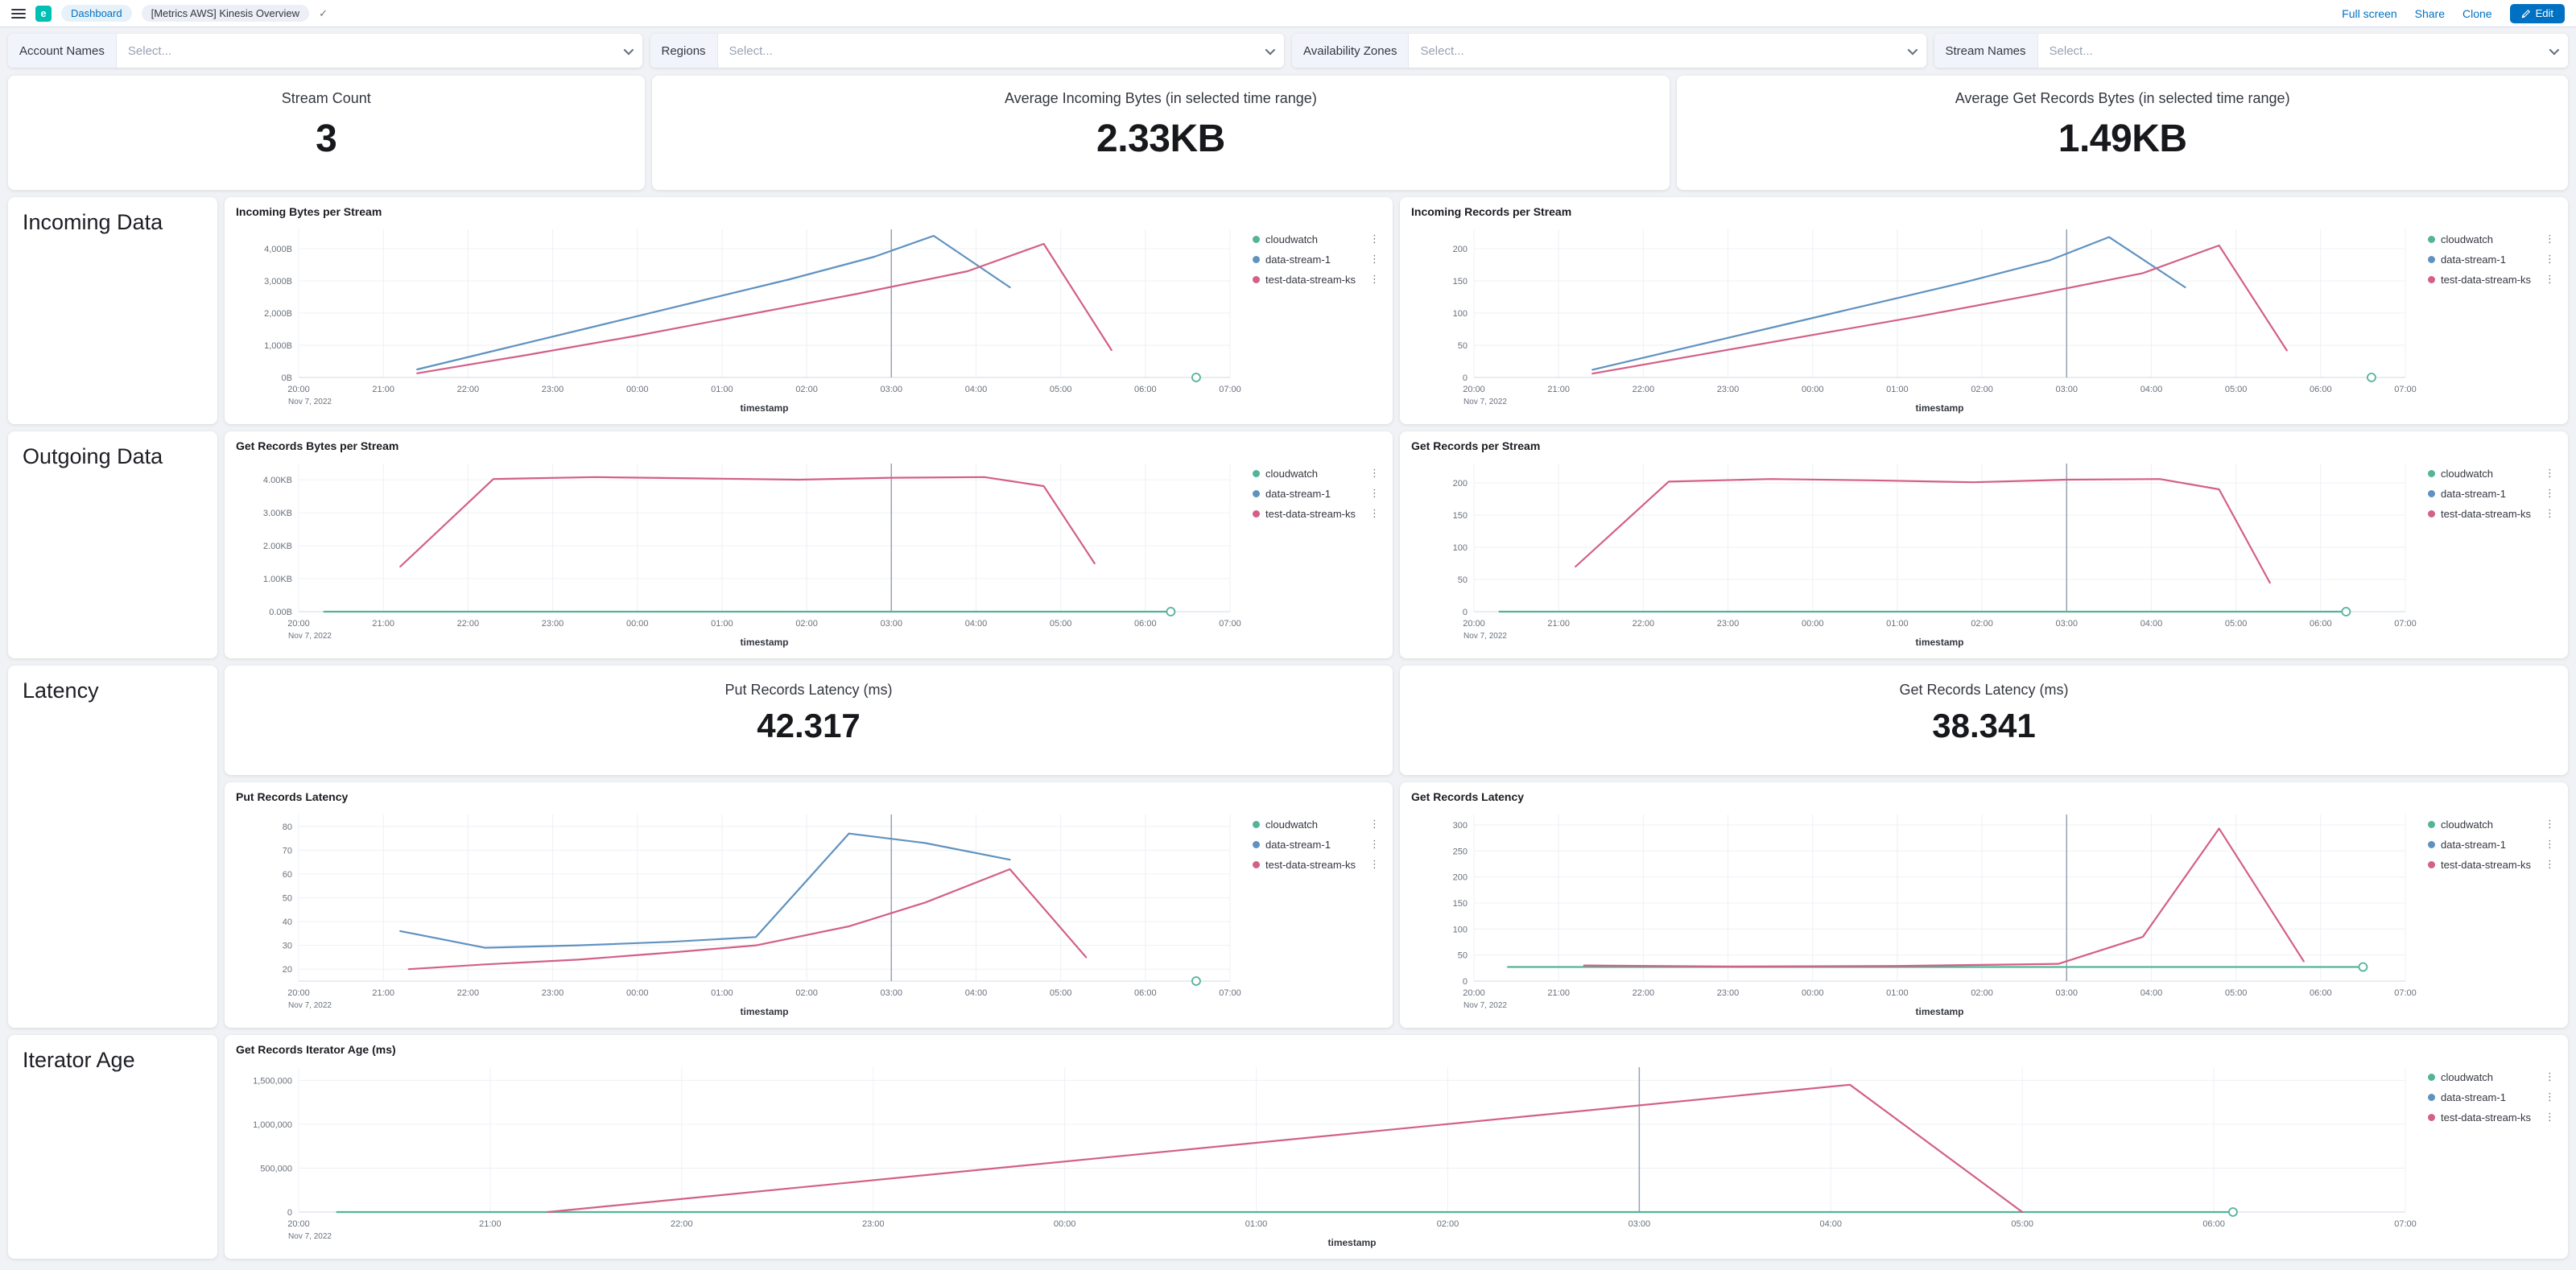 This screenshot has height=1270, width=2576. What do you see at coordinates (2429, 13) in the screenshot?
I see `share-link: Share` at bounding box center [2429, 13].